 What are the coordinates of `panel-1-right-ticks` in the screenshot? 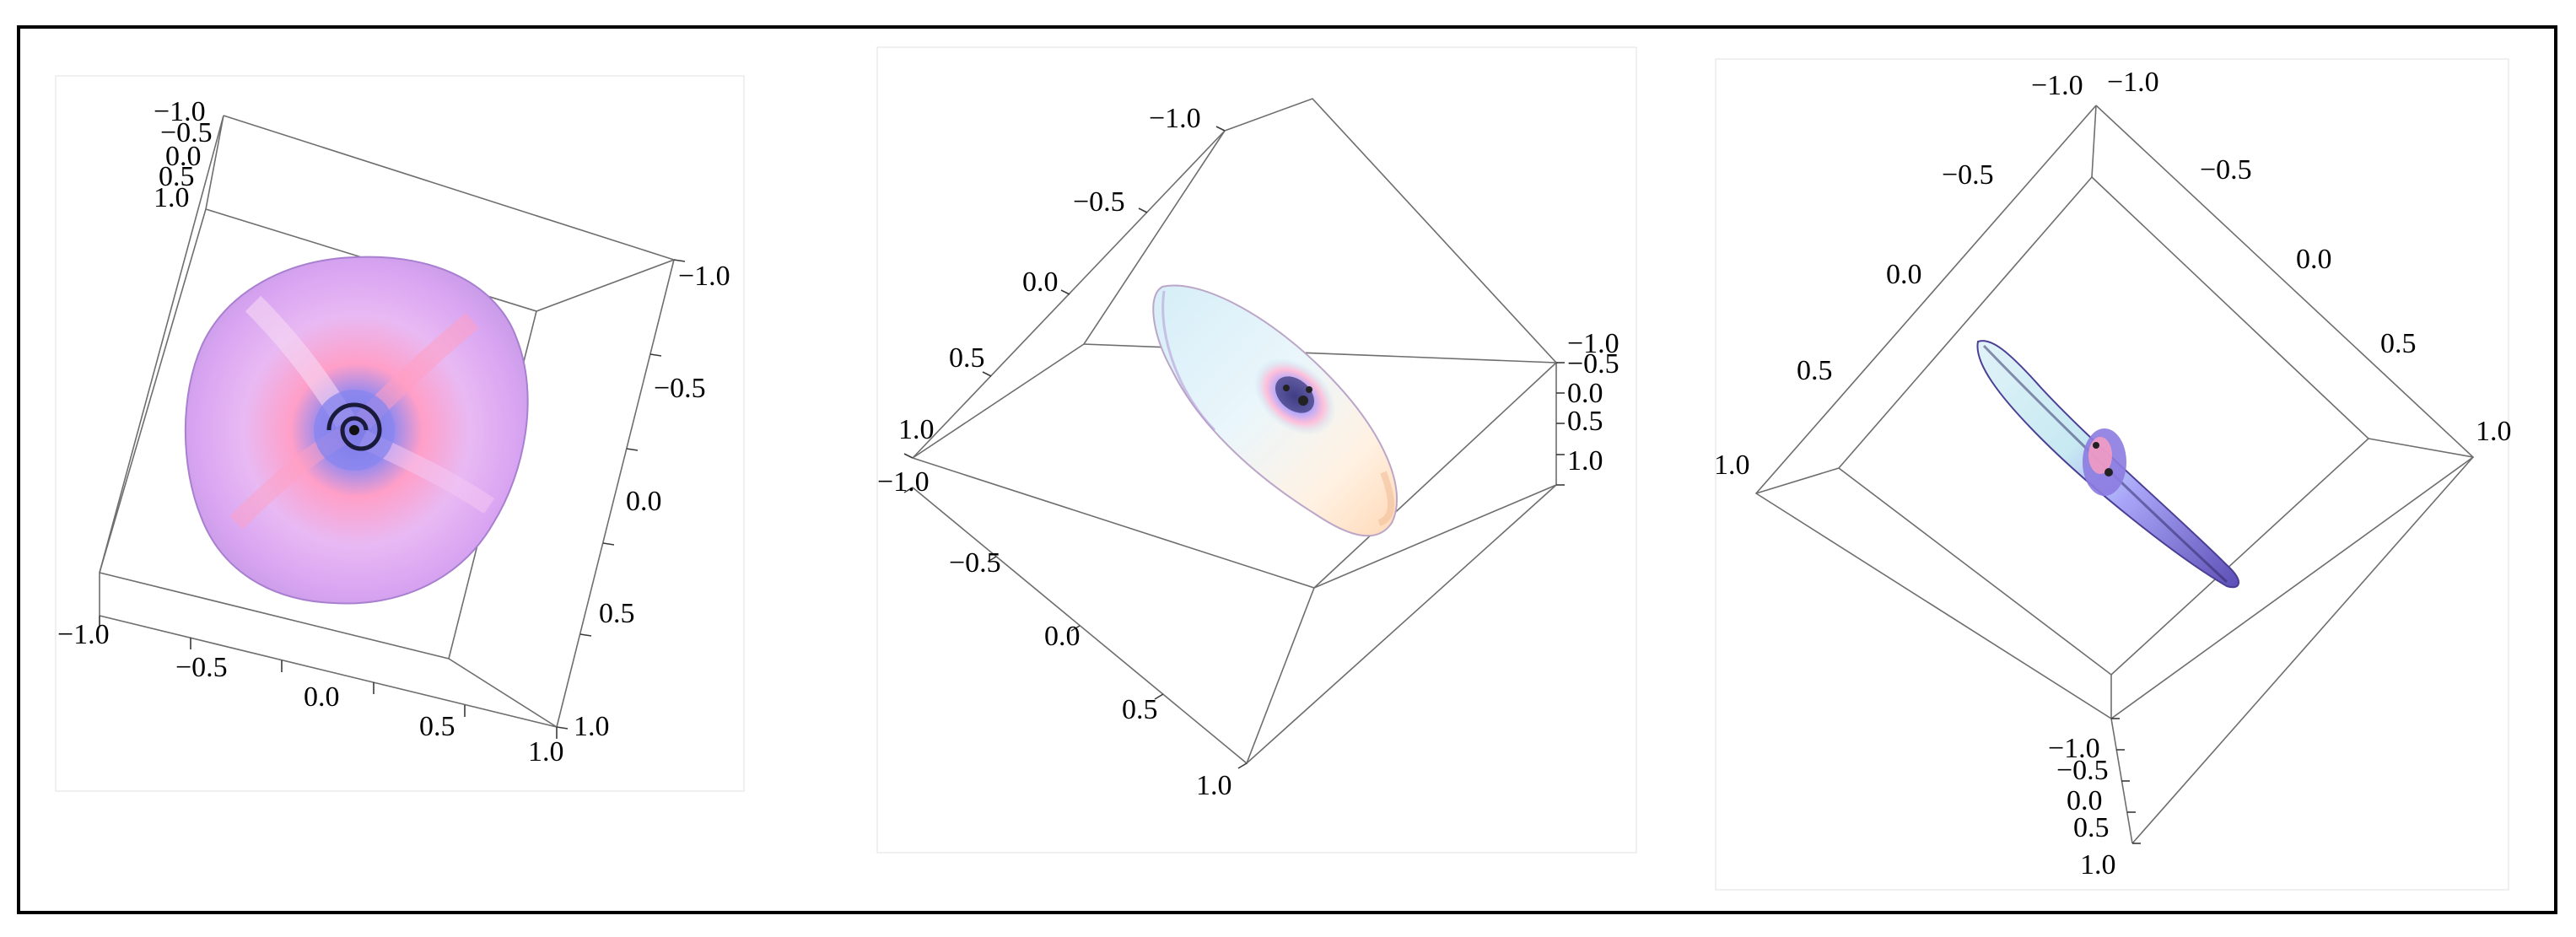 It's located at (621, 494).